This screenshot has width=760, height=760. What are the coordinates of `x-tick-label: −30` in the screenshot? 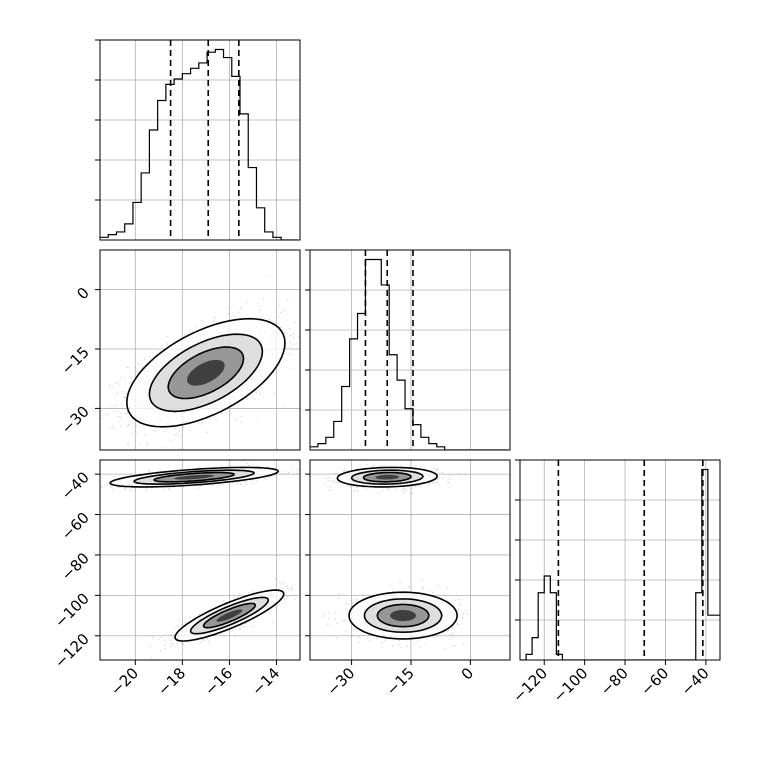 It's located at (340, 681).